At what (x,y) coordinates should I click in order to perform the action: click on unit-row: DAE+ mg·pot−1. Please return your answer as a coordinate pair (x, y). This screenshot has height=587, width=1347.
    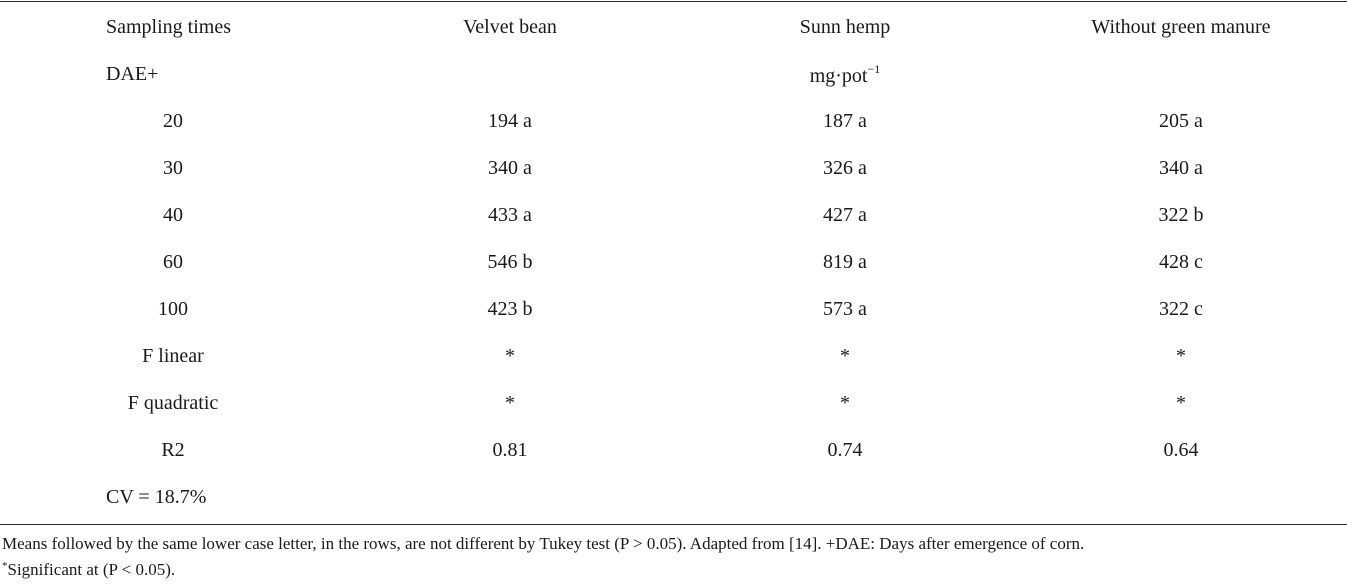
    Looking at the image, I should click on (673, 74).